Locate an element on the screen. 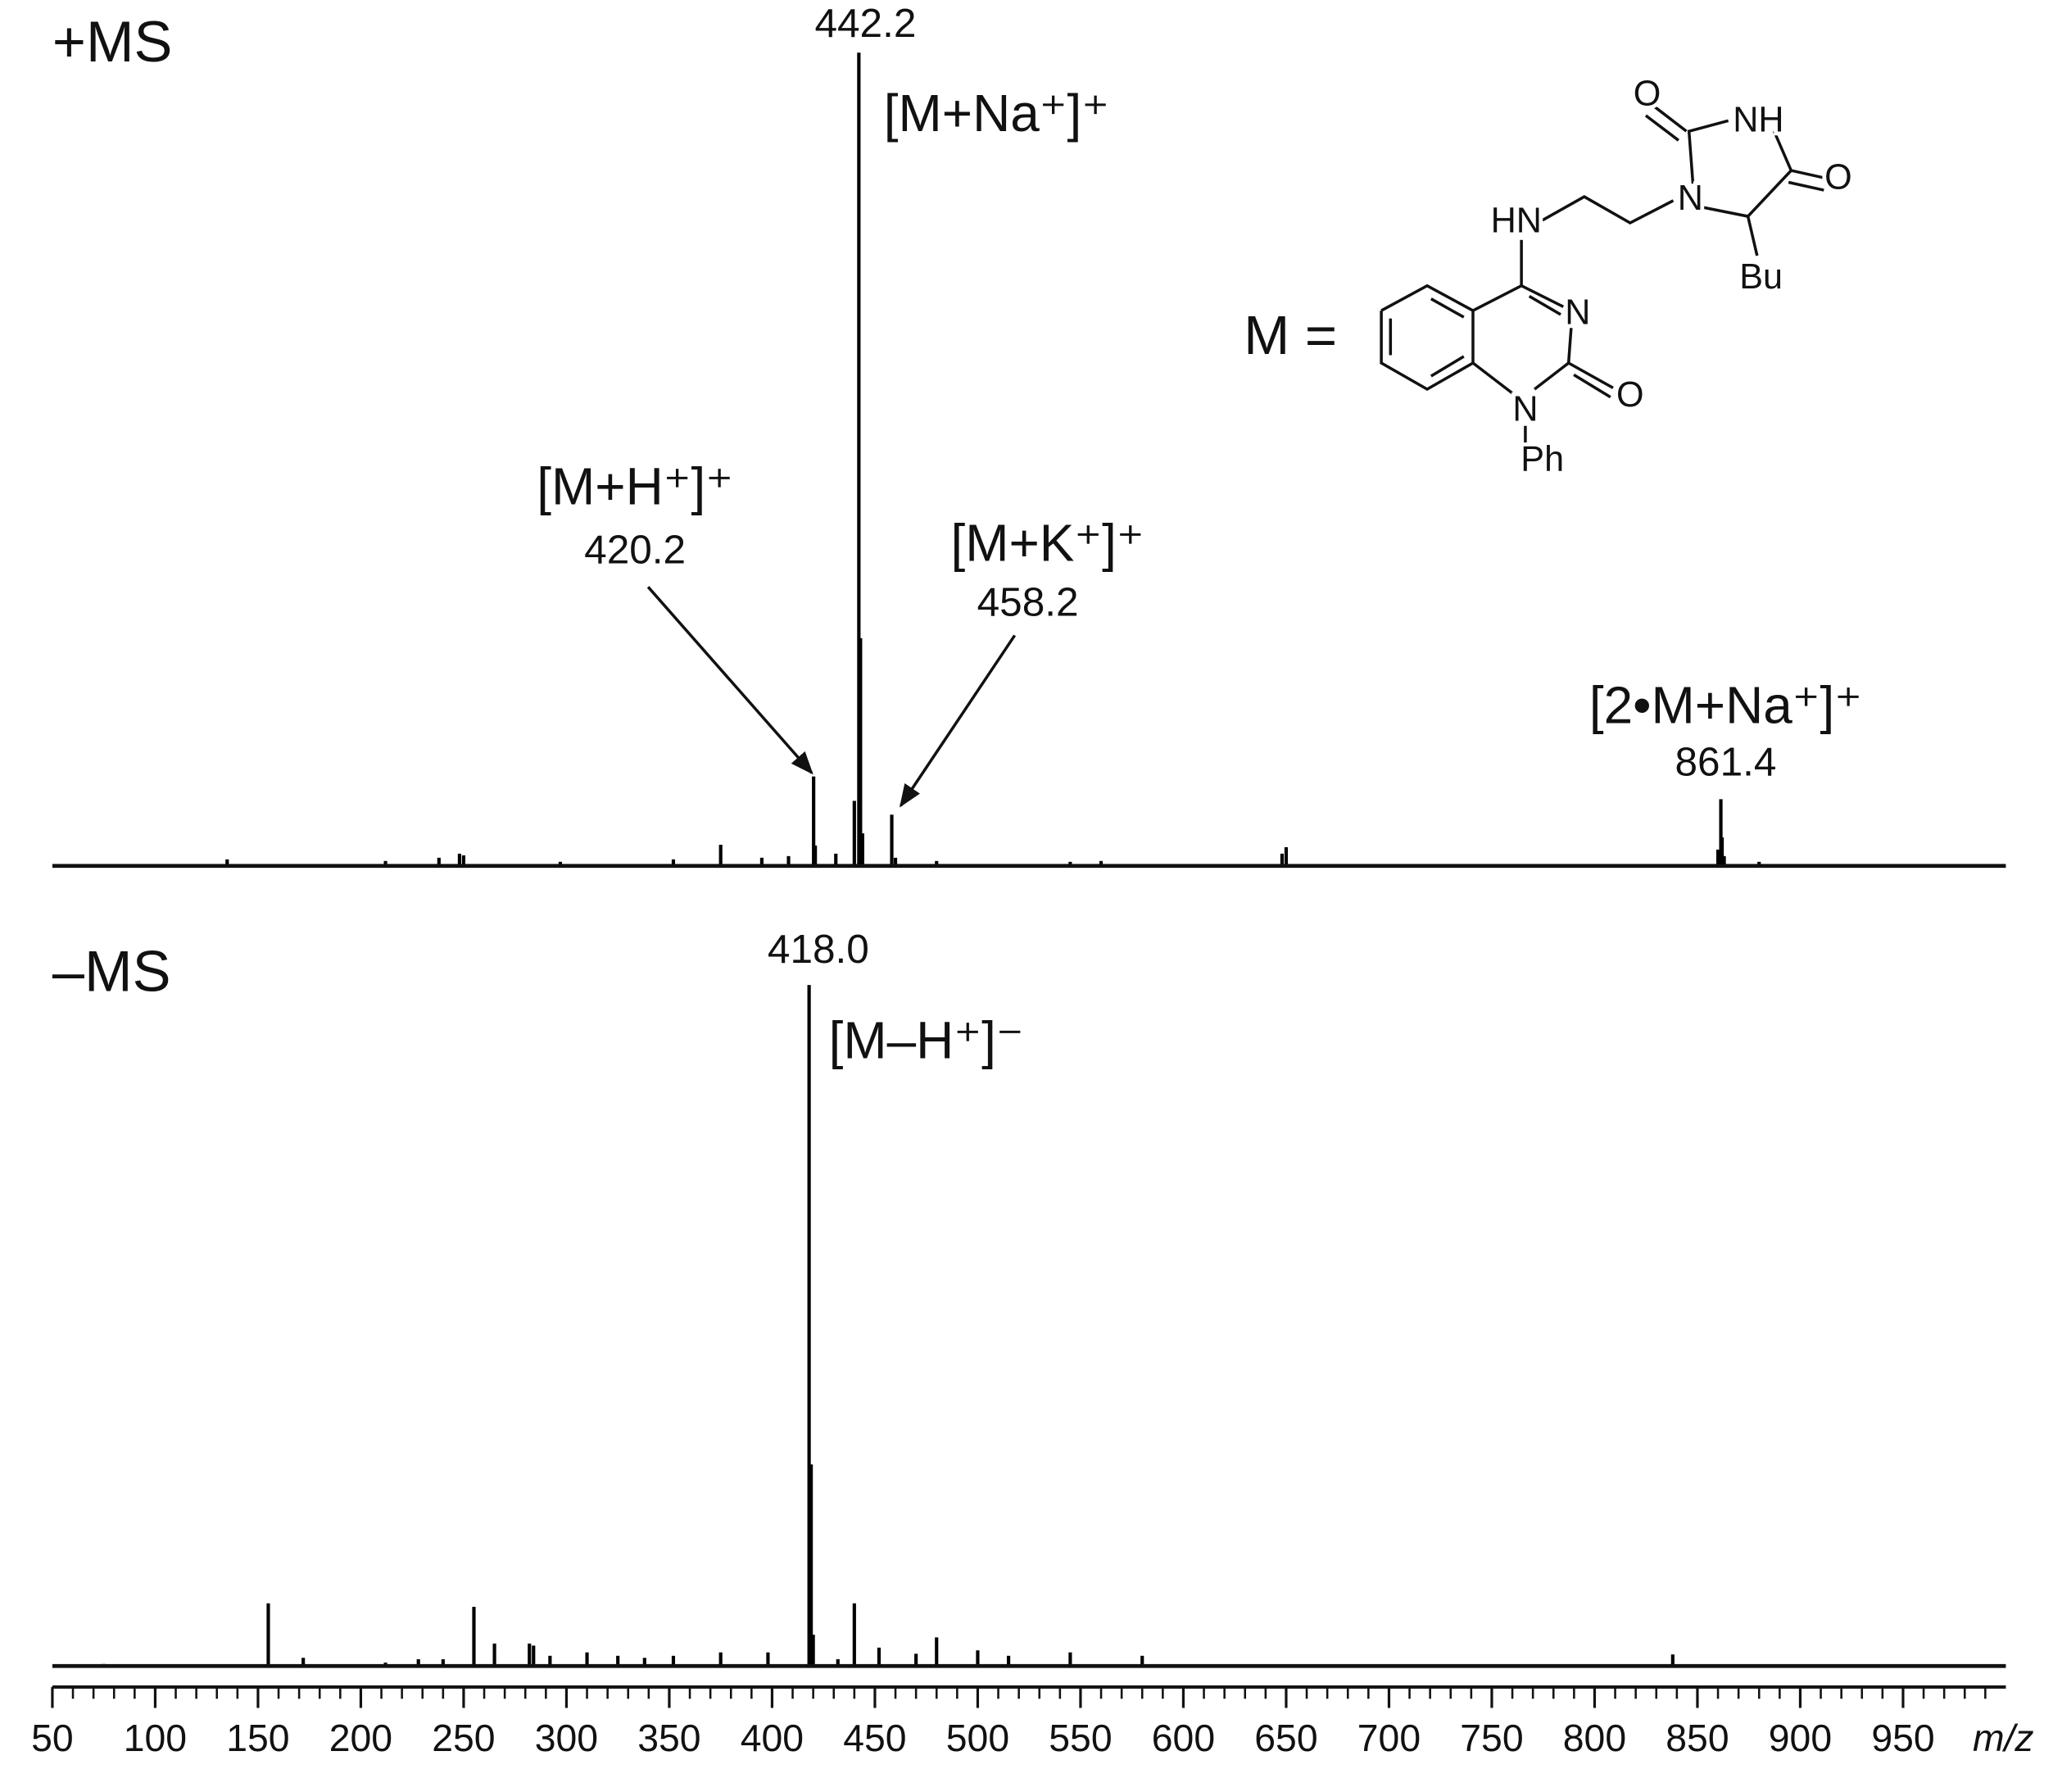 The image size is (2053, 1792). ion-label: [M+K⁺]⁺ is located at coordinates (1047, 542).